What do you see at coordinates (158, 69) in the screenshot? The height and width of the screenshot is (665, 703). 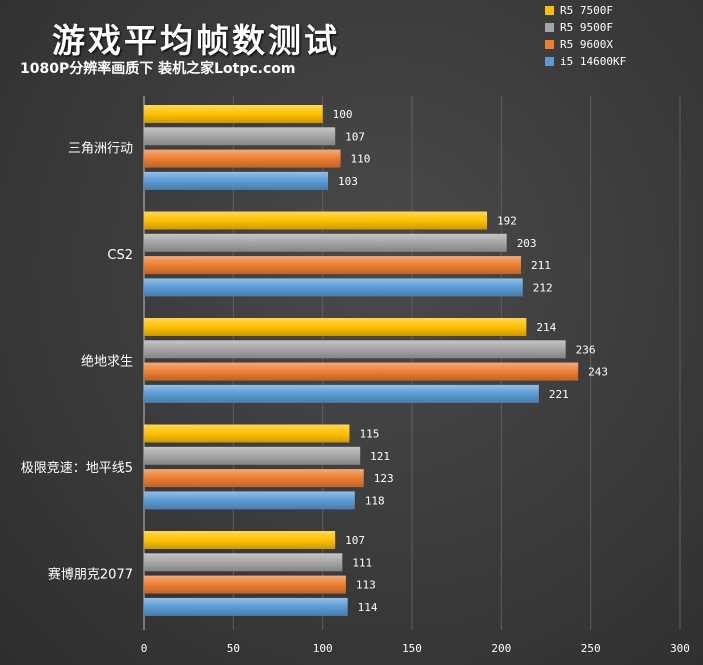 I see `chart-subtitle: 1080P分辨率画质下 装机之家Lotpc.com` at bounding box center [158, 69].